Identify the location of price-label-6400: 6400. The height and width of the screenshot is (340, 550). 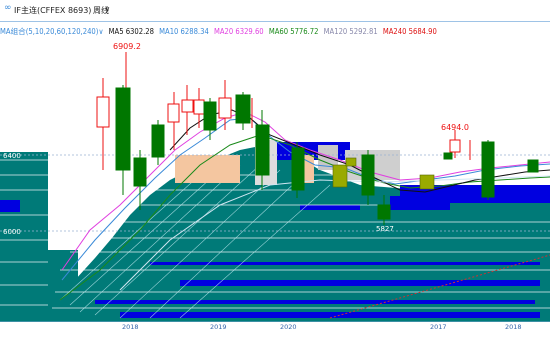
(12, 156).